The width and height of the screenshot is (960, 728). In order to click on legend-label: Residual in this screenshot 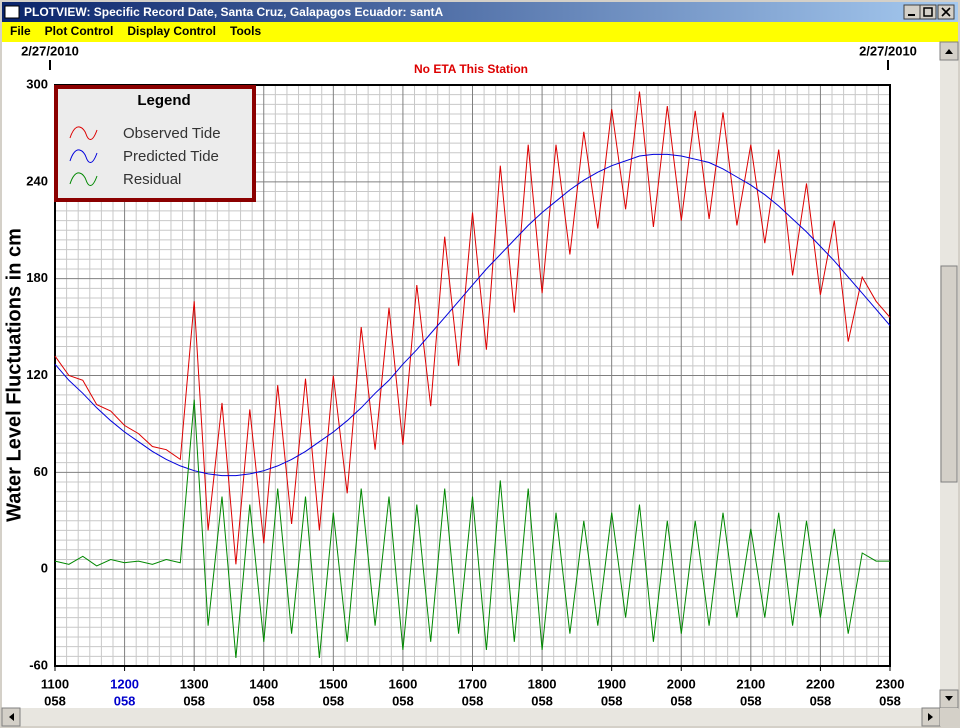, I will do `click(152, 179)`.